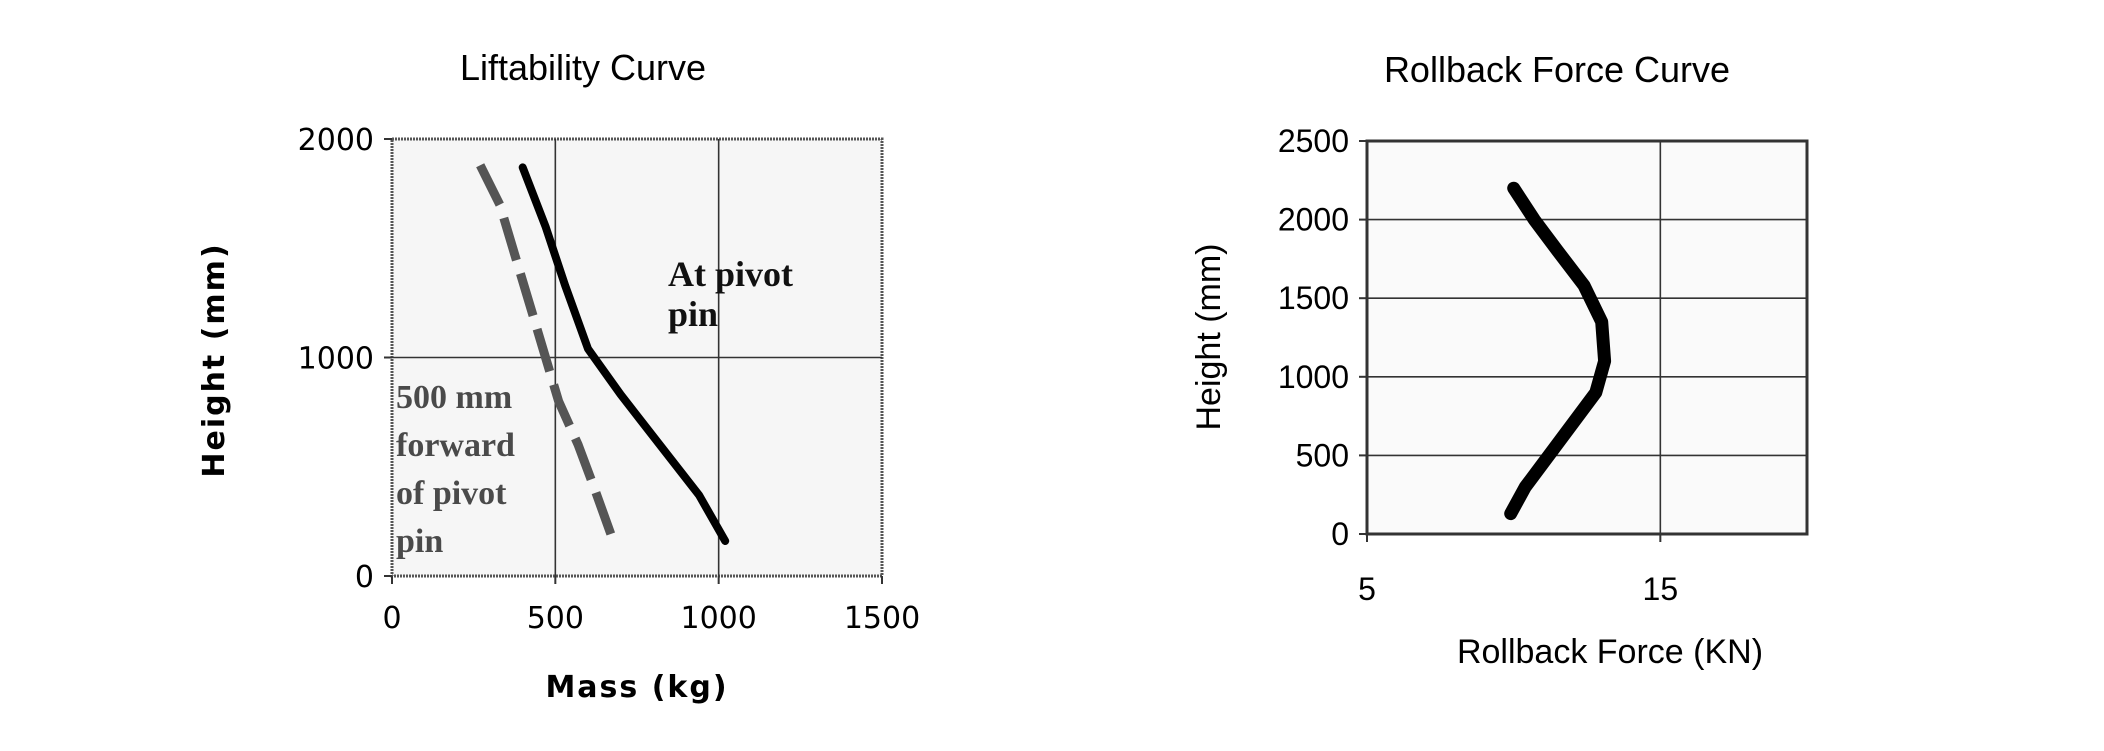 This screenshot has width=2104, height=751. Describe the element at coordinates (693, 314) in the screenshot. I see `annotation-at-pivot-pin-line-2: pin` at that location.